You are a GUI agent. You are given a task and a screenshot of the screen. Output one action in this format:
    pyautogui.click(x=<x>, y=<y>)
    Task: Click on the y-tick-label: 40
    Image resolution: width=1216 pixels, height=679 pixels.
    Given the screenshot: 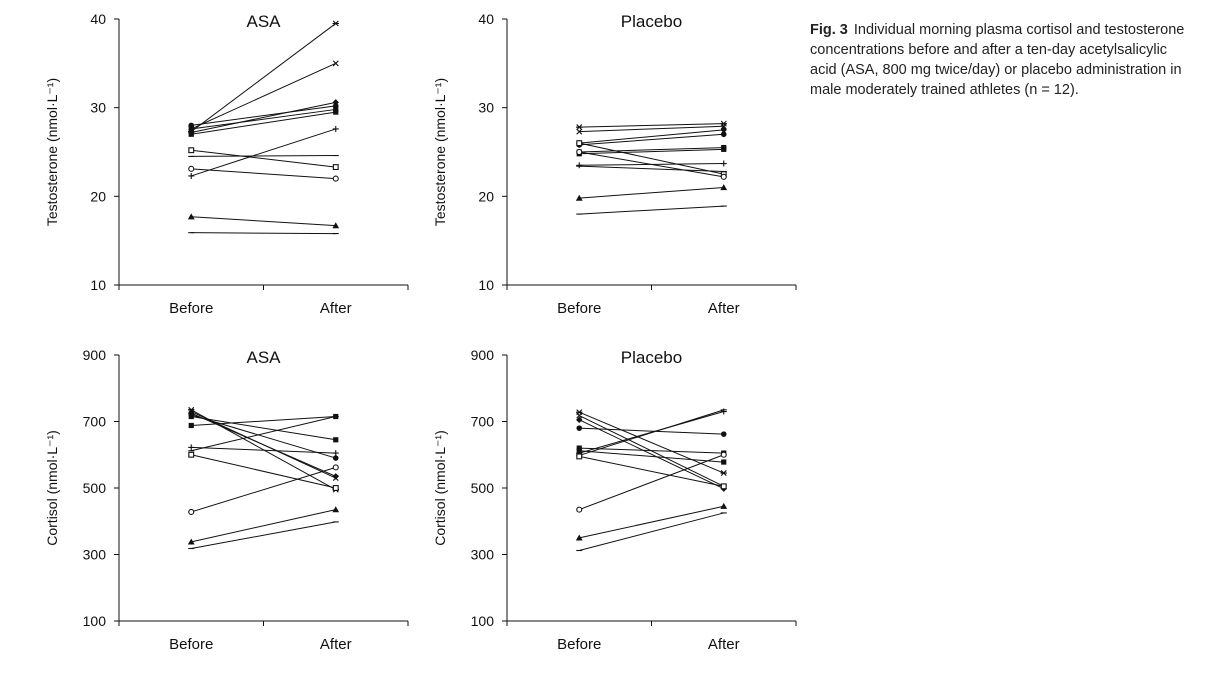 What is the action you would take?
    pyautogui.click(x=486, y=19)
    